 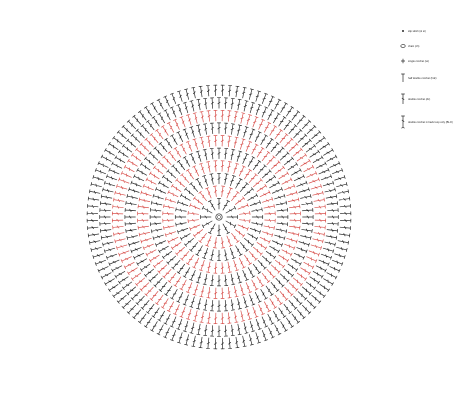 What do you see at coordinates (426, 122) in the screenshot?
I see `legend-item-double-crochet-blo: double crochet in back loop only (BLO)` at bounding box center [426, 122].